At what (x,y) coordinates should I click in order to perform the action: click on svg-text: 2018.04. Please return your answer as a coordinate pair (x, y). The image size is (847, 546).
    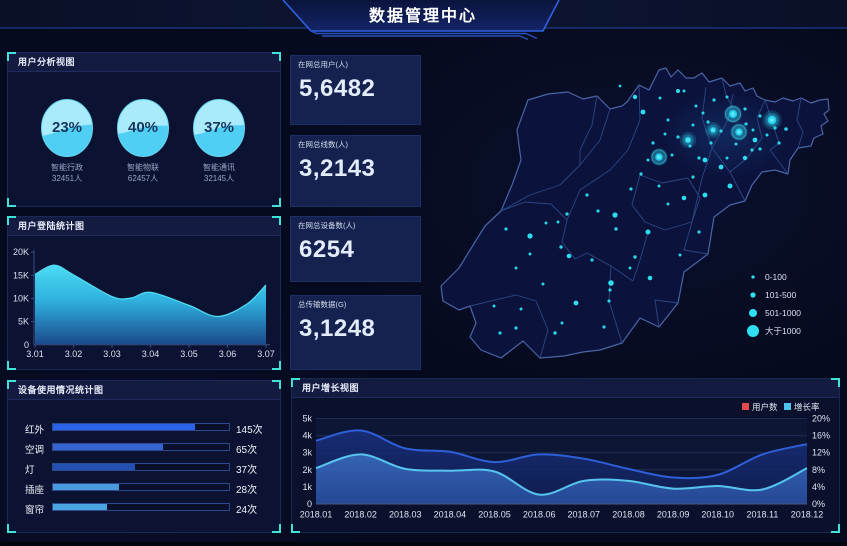
    Looking at the image, I should click on (450, 515).